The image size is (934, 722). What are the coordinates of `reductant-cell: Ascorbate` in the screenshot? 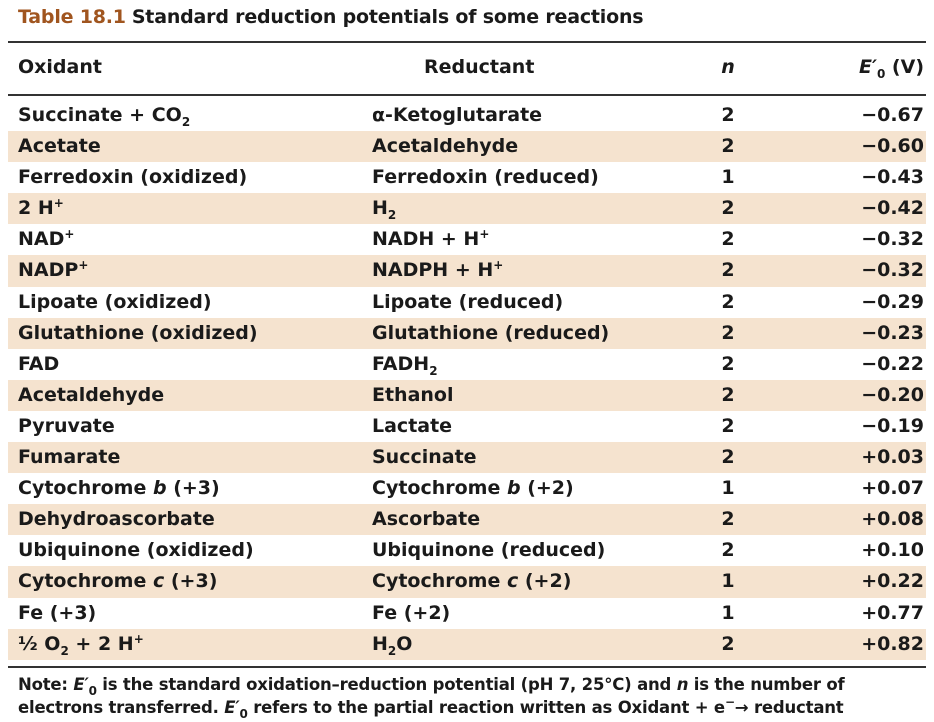 It's located at (426, 519).